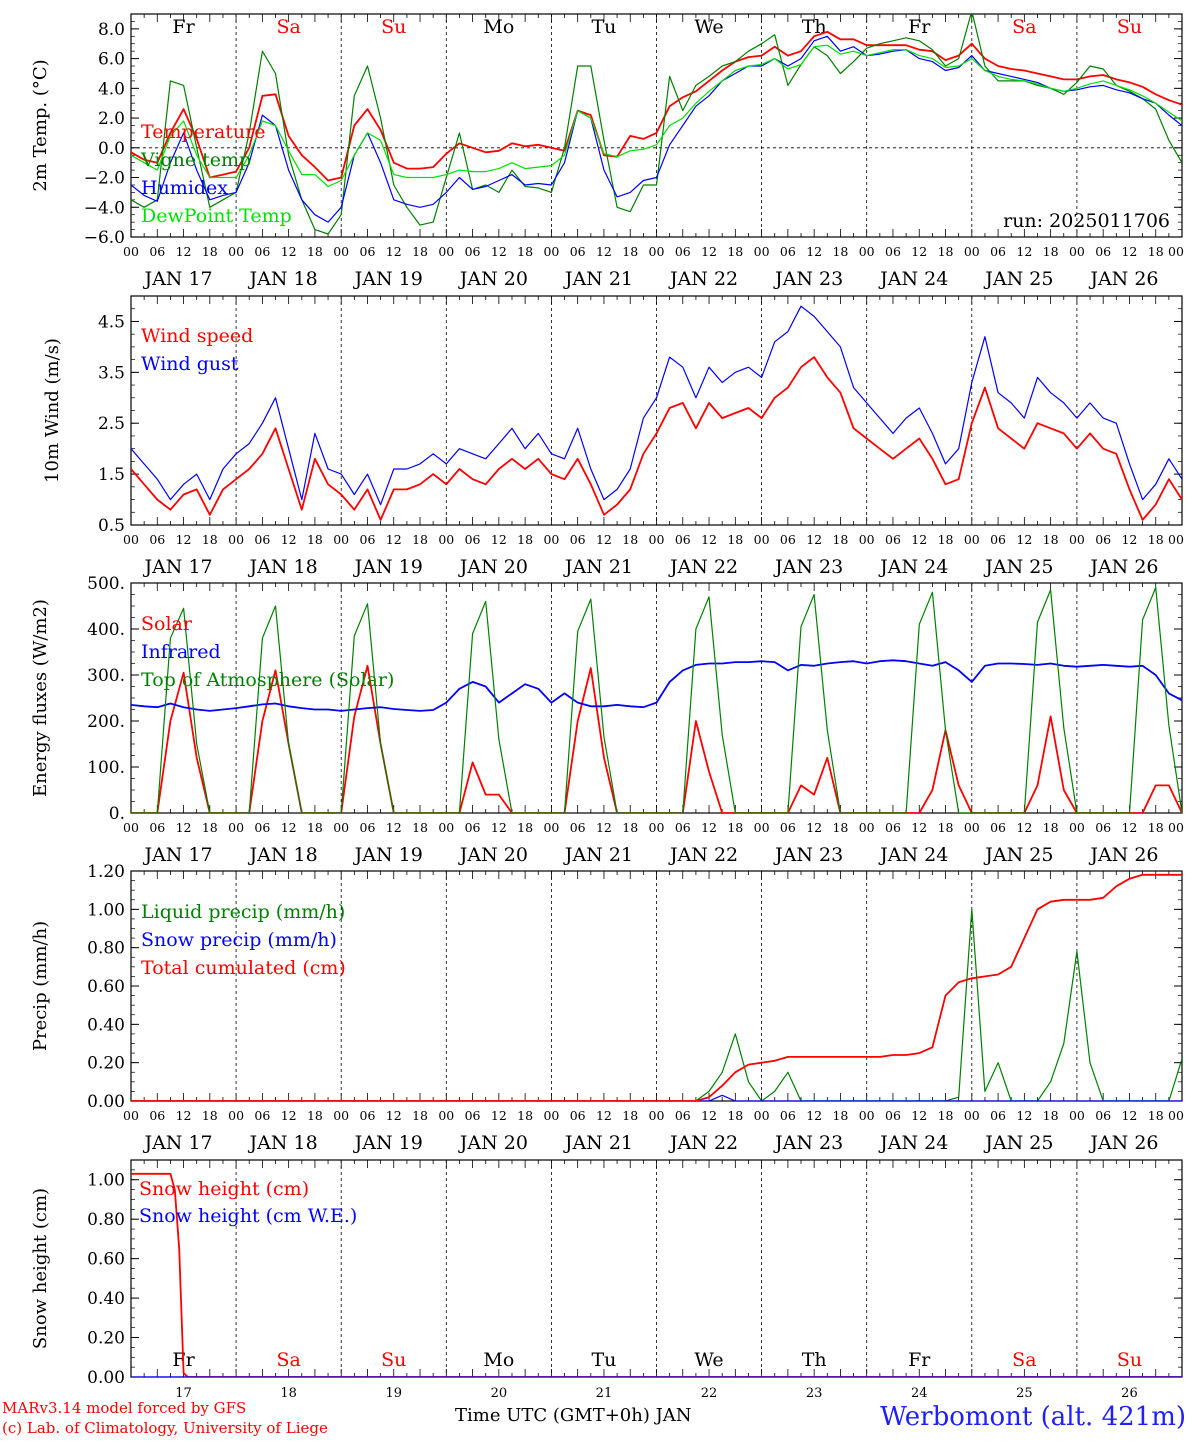 Image resolution: width=1194 pixels, height=1444 pixels. Describe the element at coordinates (190, 364) in the screenshot. I see `legend-entry: Wind gust` at that location.